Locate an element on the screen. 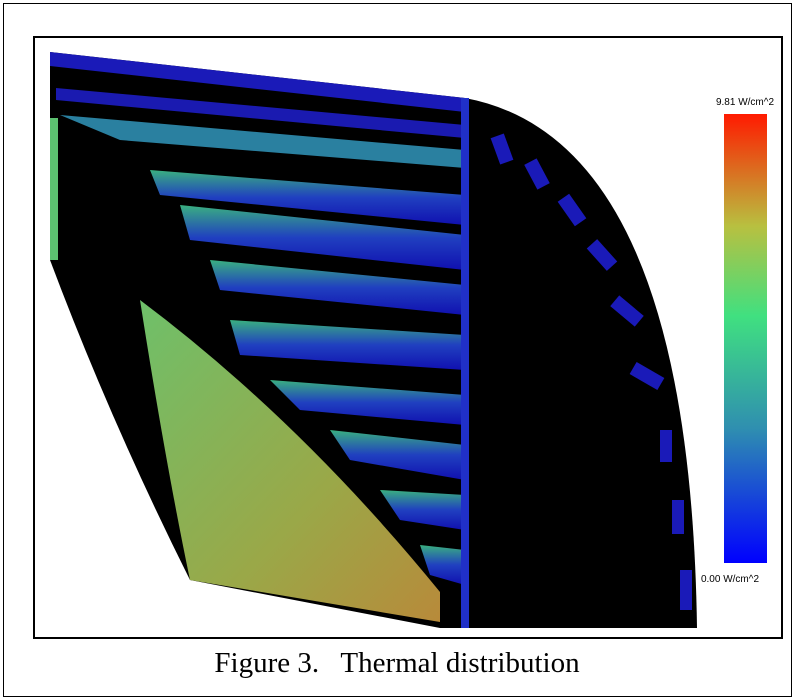 This screenshot has height=700, width=795. colorbar-min-label: 0.00 W/cm^2 is located at coordinates (730, 579).